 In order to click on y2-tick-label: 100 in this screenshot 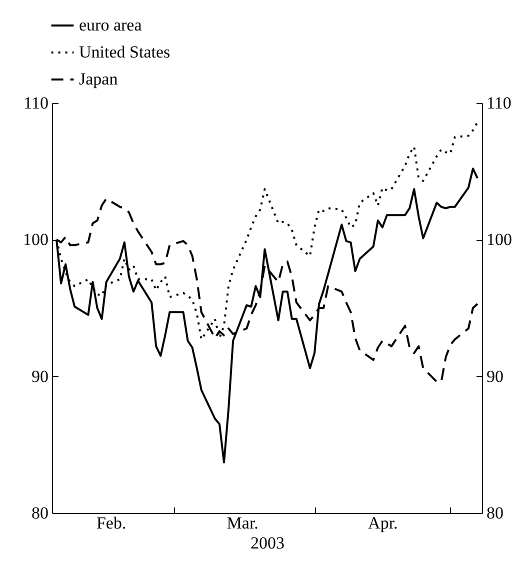, I will do `click(499, 240)`.